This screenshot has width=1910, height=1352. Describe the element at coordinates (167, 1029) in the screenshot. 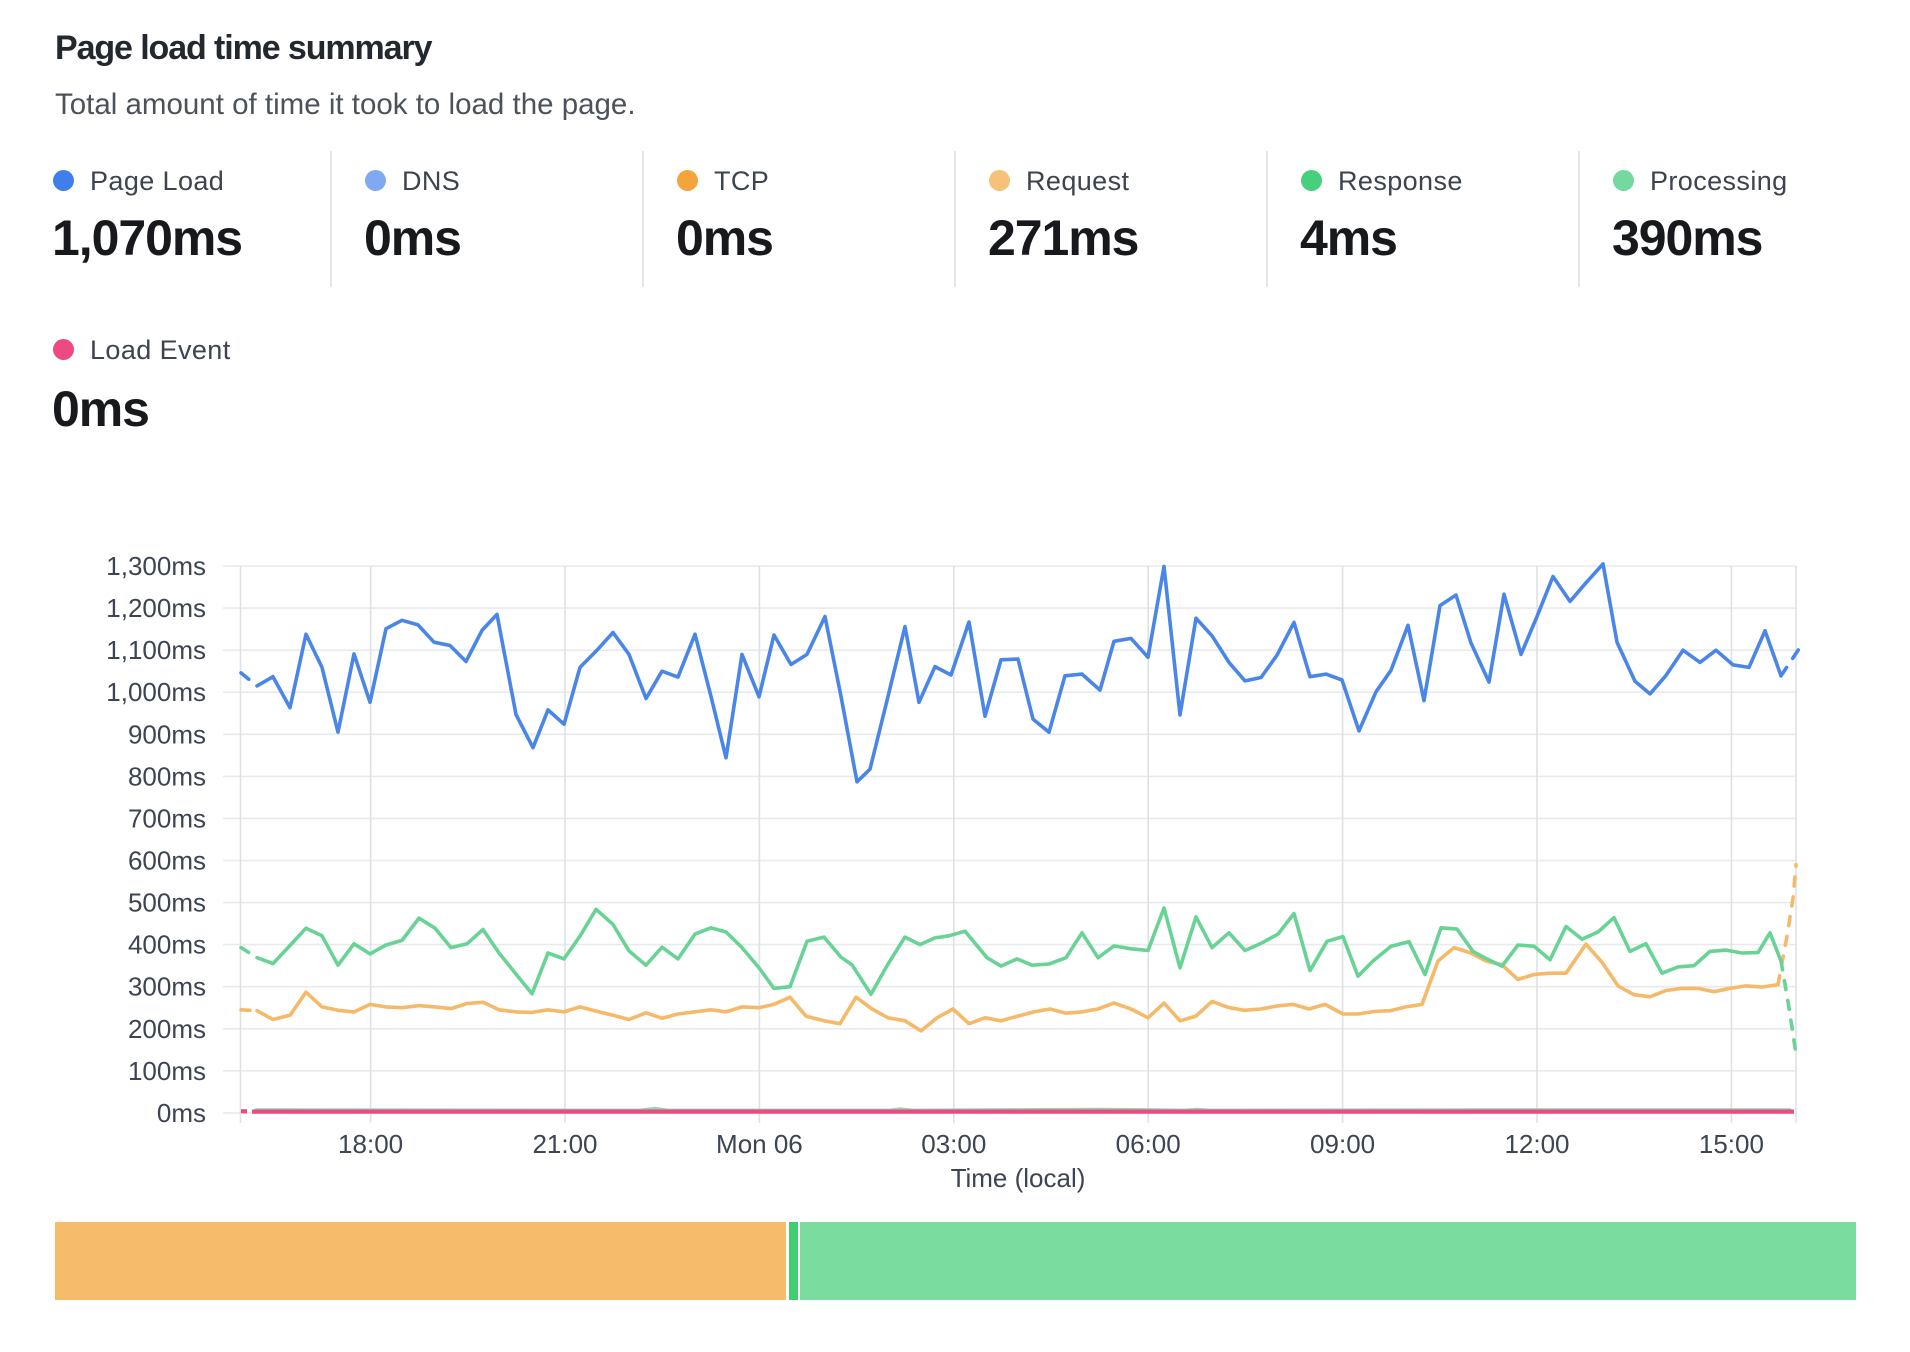

I see `svg-text: 200ms` at that location.